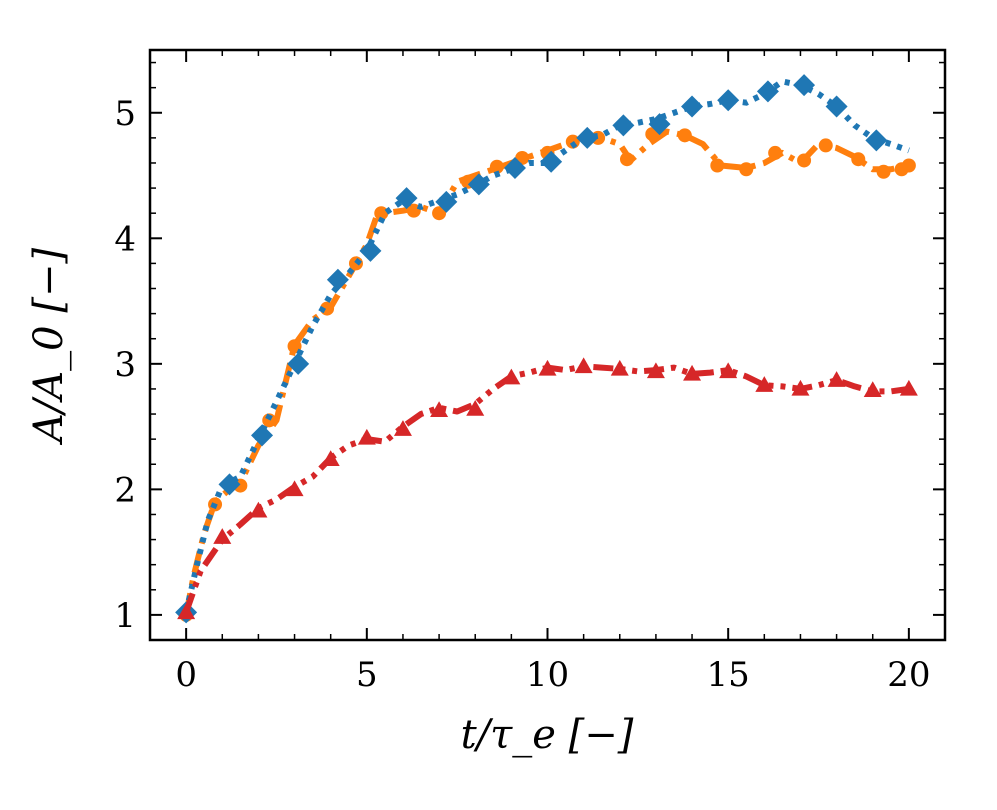 The image size is (997, 810). Describe the element at coordinates (186, 675) in the screenshot. I see `x-tick-label-0: 0` at that location.